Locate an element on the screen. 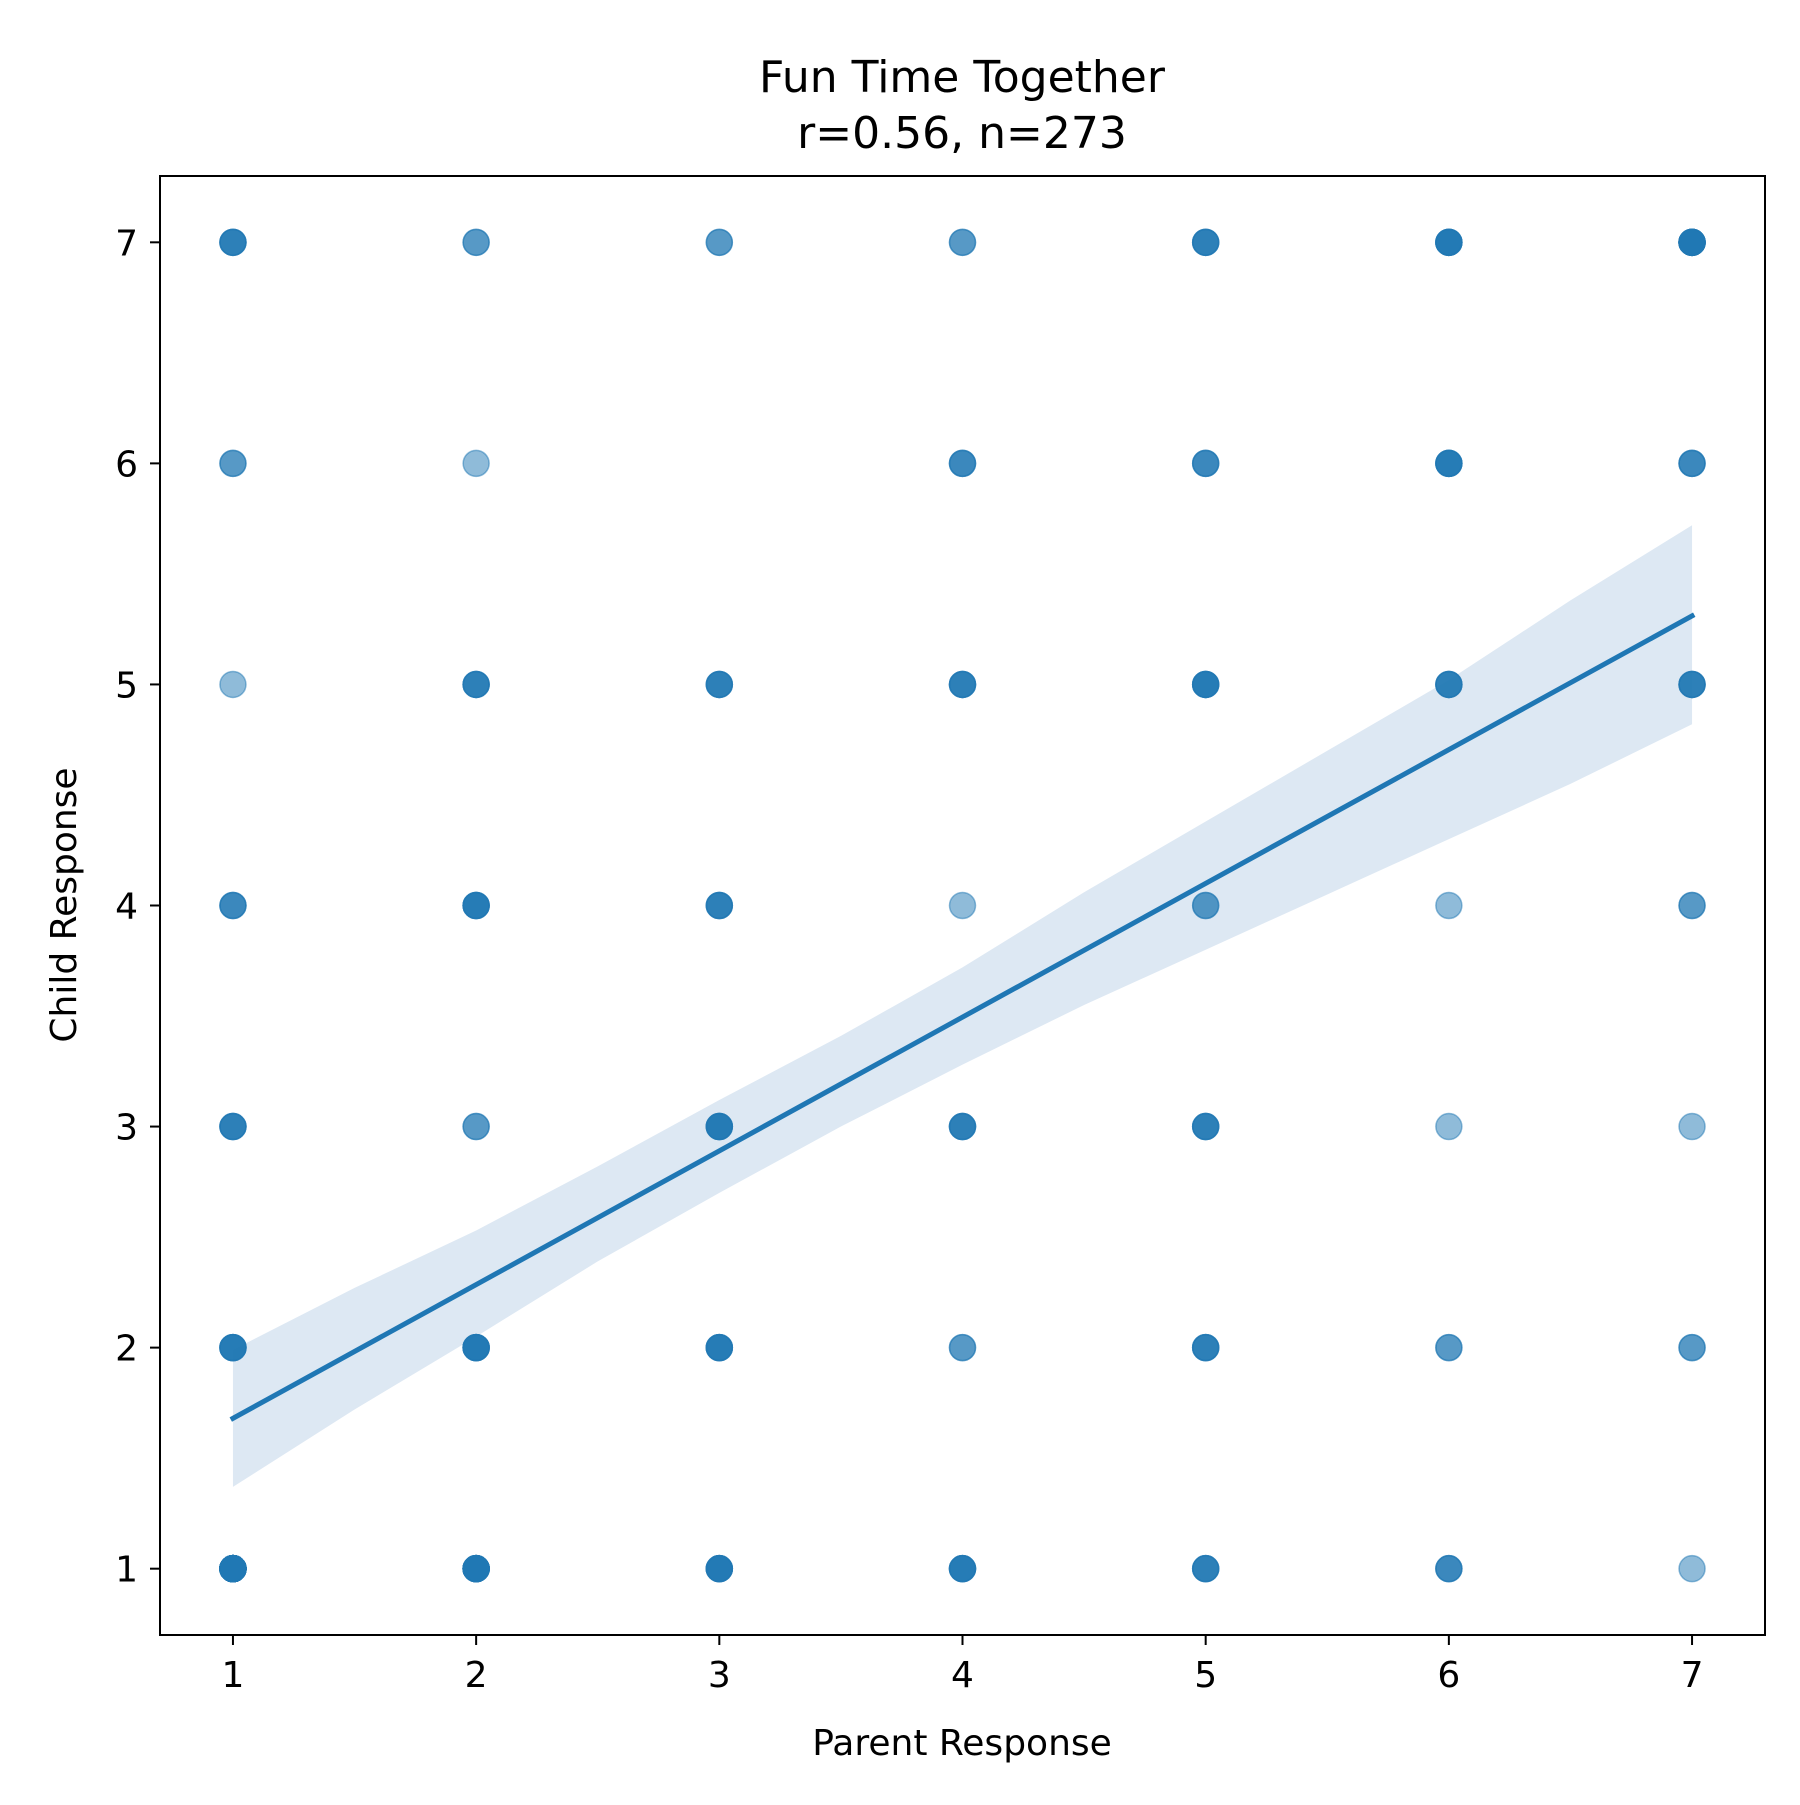 The height and width of the screenshot is (1805, 1800). x-tick-label: 6 is located at coordinates (1448, 1675).